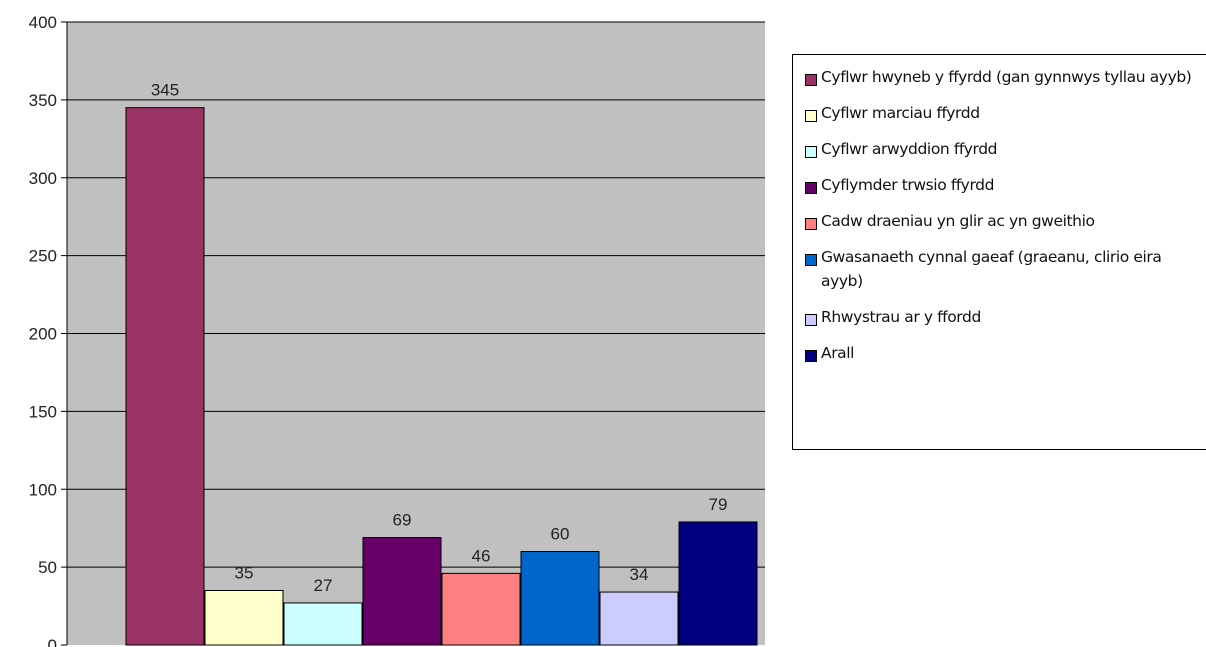 Image resolution: width=1206 pixels, height=647 pixels. Describe the element at coordinates (43, 489) in the screenshot. I see `y-tick-label: 100` at that location.